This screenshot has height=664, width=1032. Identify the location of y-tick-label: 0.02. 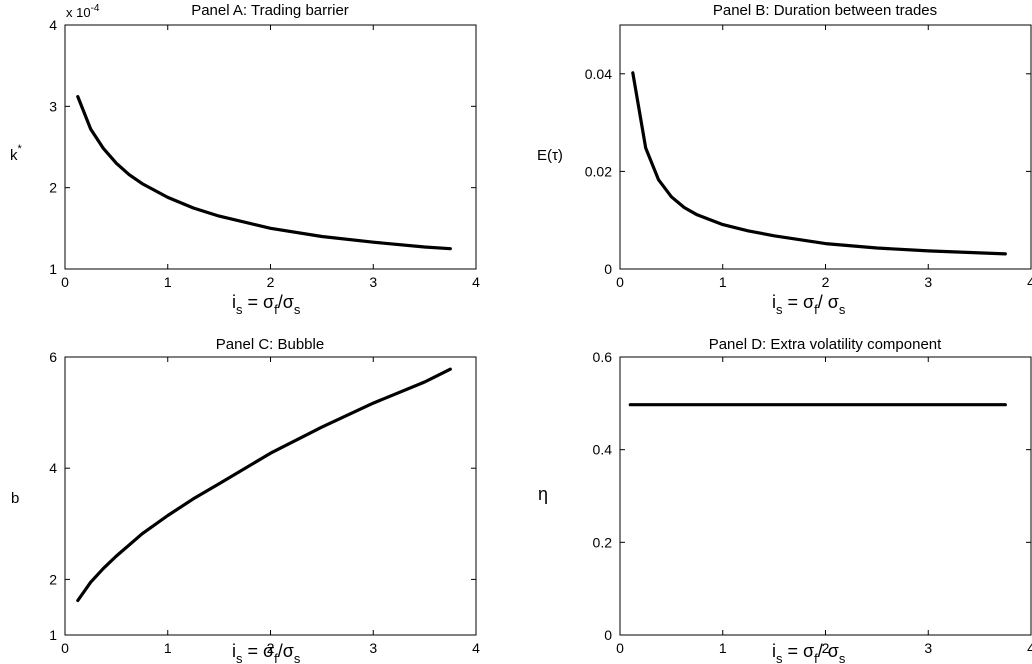
(598, 171).